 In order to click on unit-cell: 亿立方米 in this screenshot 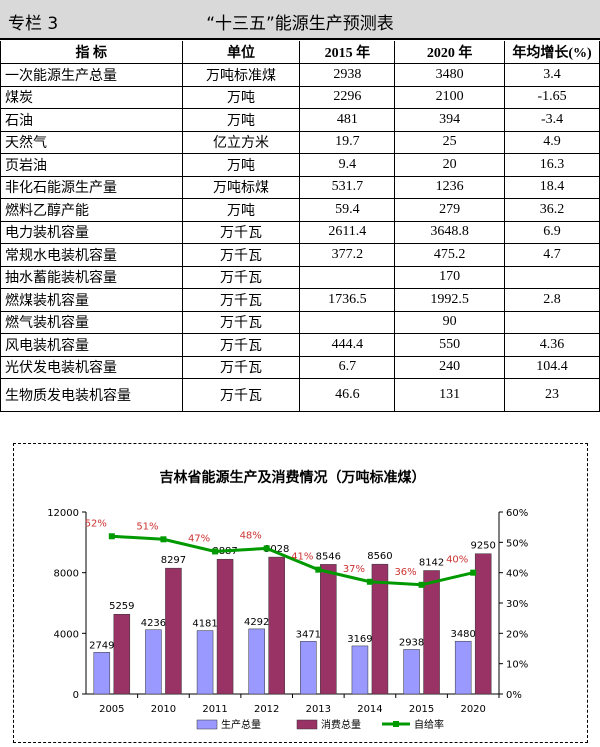, I will do `click(241, 142)`.